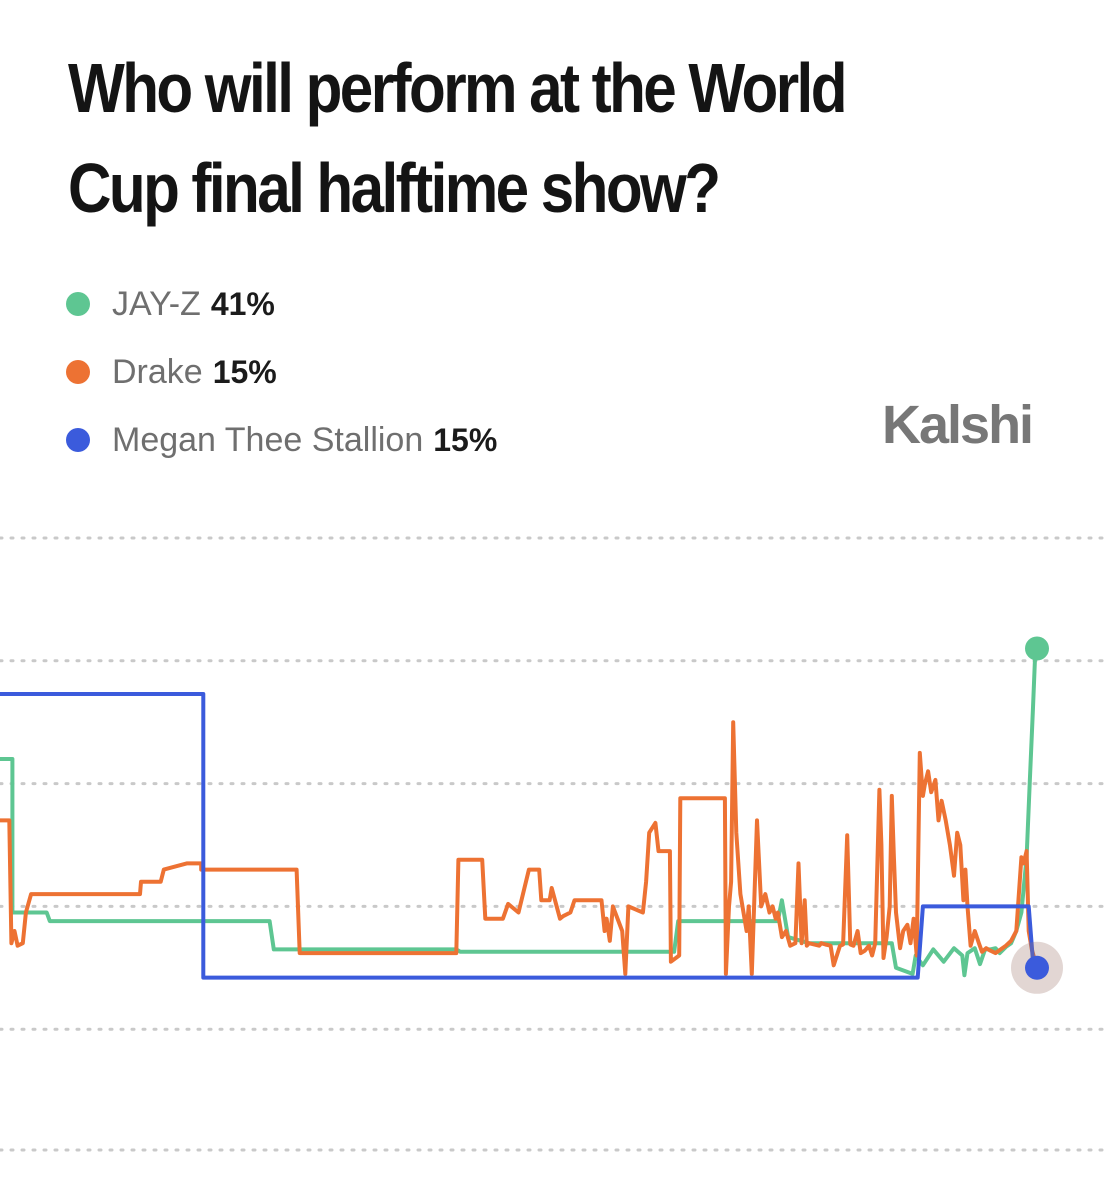 This screenshot has width=1107, height=1200. Describe the element at coordinates (268, 440) in the screenshot. I see `legend-label-megan-thee-stallion: Megan Thee Stallion` at that location.